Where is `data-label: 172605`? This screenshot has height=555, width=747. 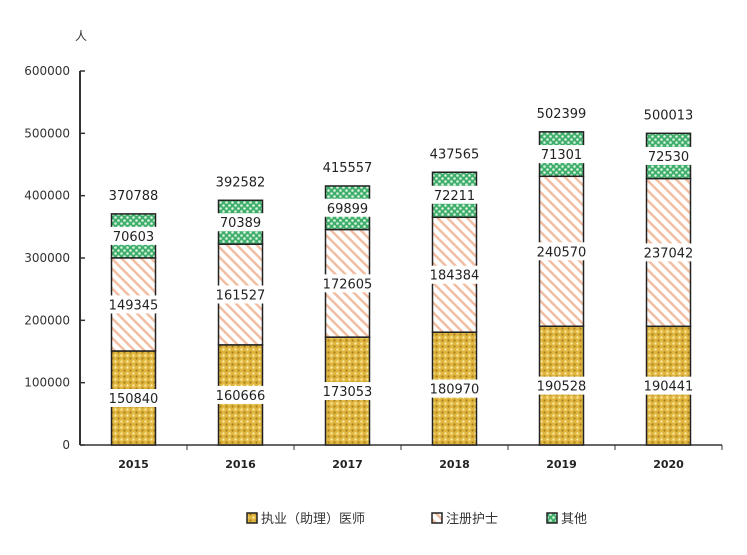
data-label: 172605 is located at coordinates (348, 284).